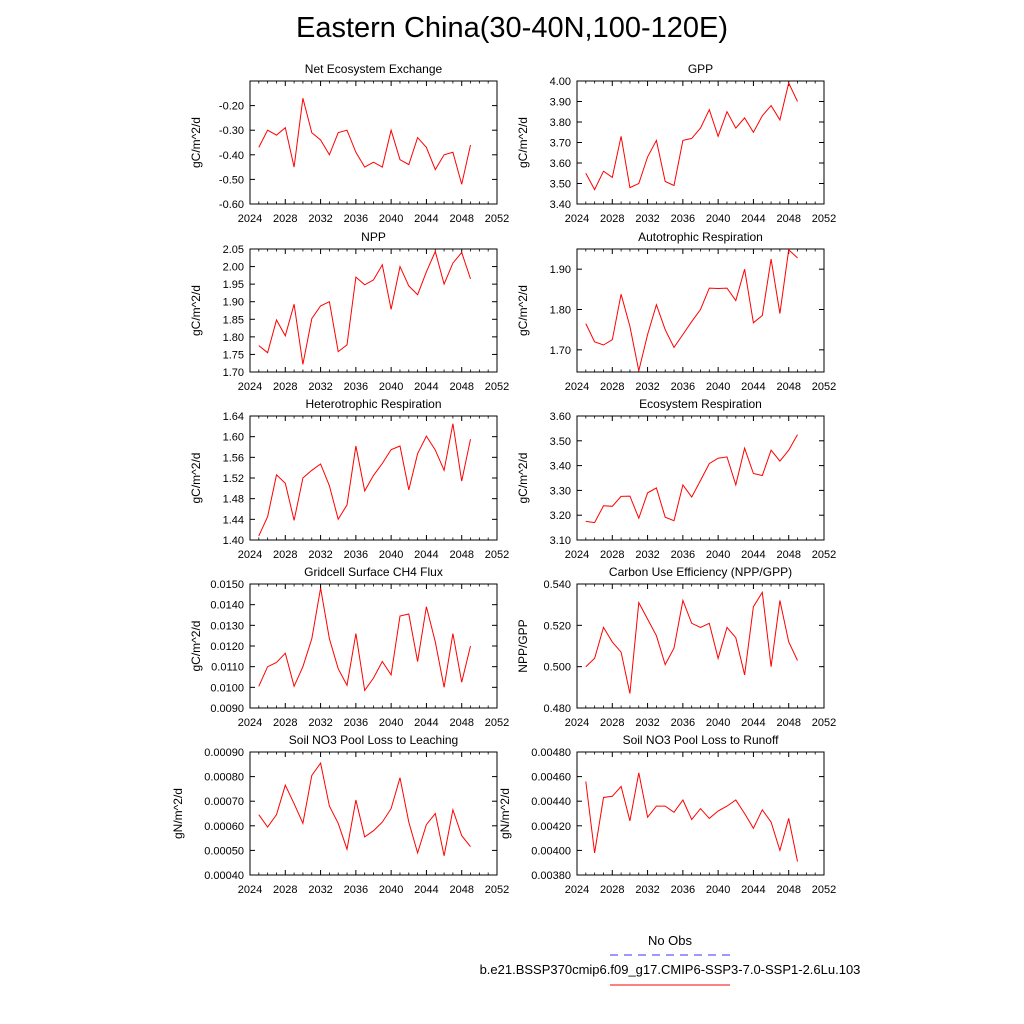 The image size is (1024, 1024). What do you see at coordinates (700, 404) in the screenshot?
I see `panel-title: Ecosystem Respiration` at bounding box center [700, 404].